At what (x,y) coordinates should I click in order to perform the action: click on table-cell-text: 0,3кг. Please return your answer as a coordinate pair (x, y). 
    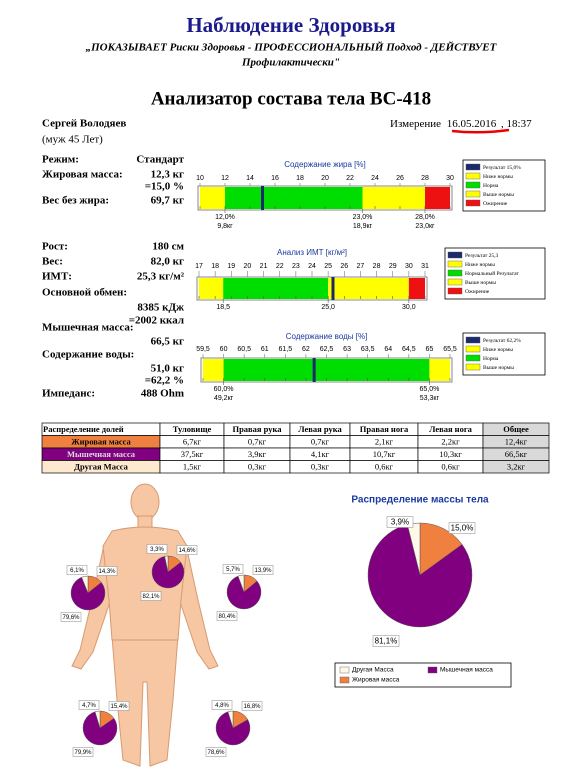
    Looking at the image, I should click on (320, 467).